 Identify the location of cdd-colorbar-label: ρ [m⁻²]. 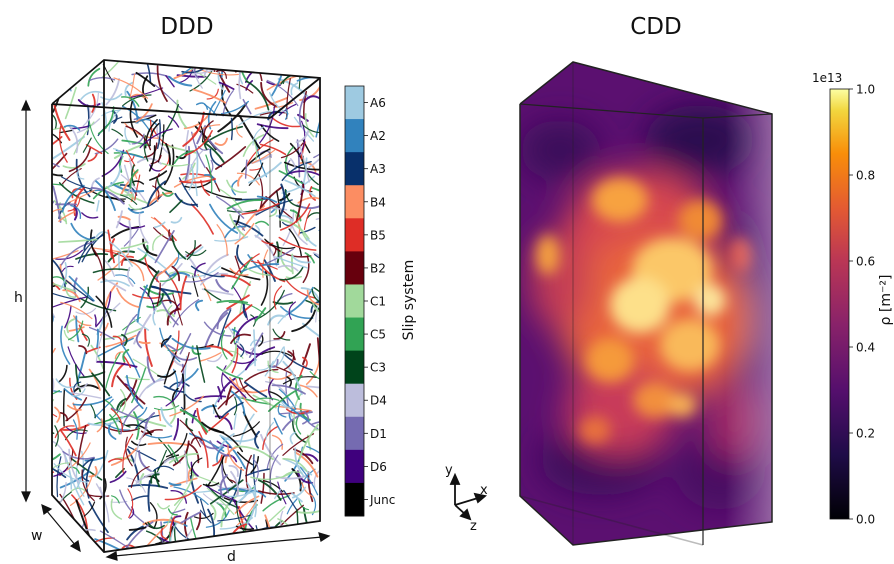
(886, 300).